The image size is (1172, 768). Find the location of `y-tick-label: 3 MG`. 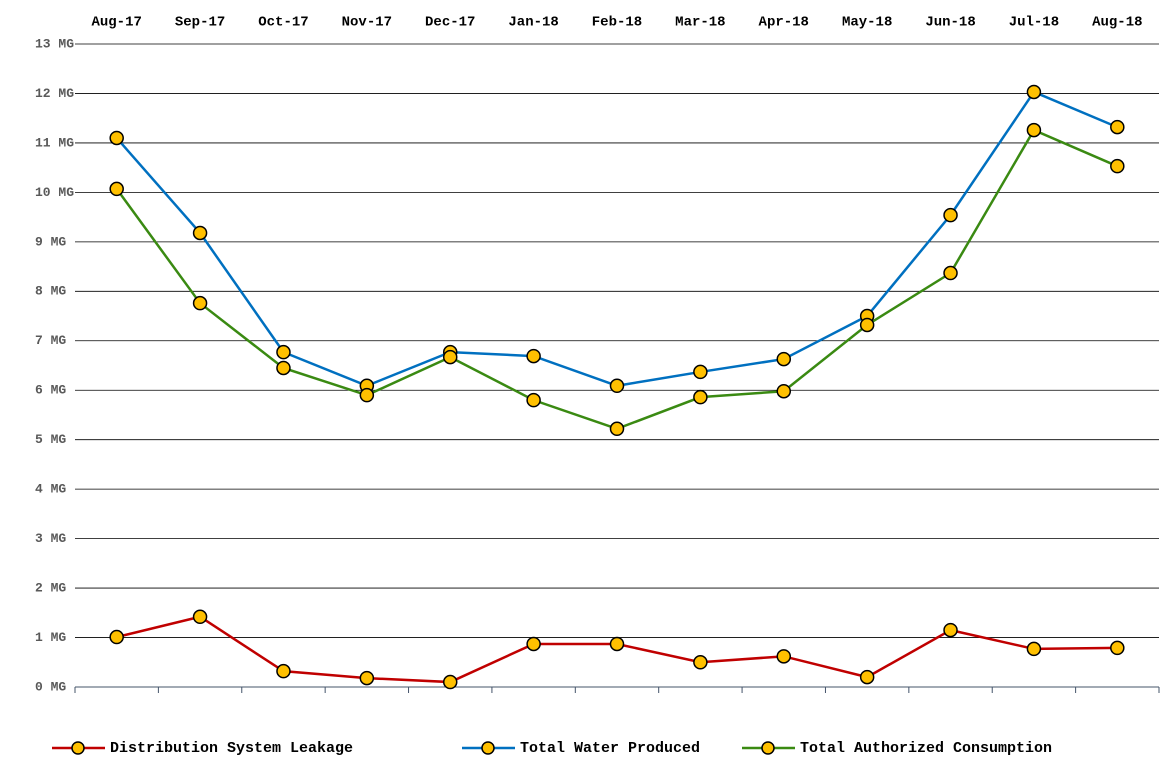

y-tick-label: 3 MG is located at coordinates (50, 538).